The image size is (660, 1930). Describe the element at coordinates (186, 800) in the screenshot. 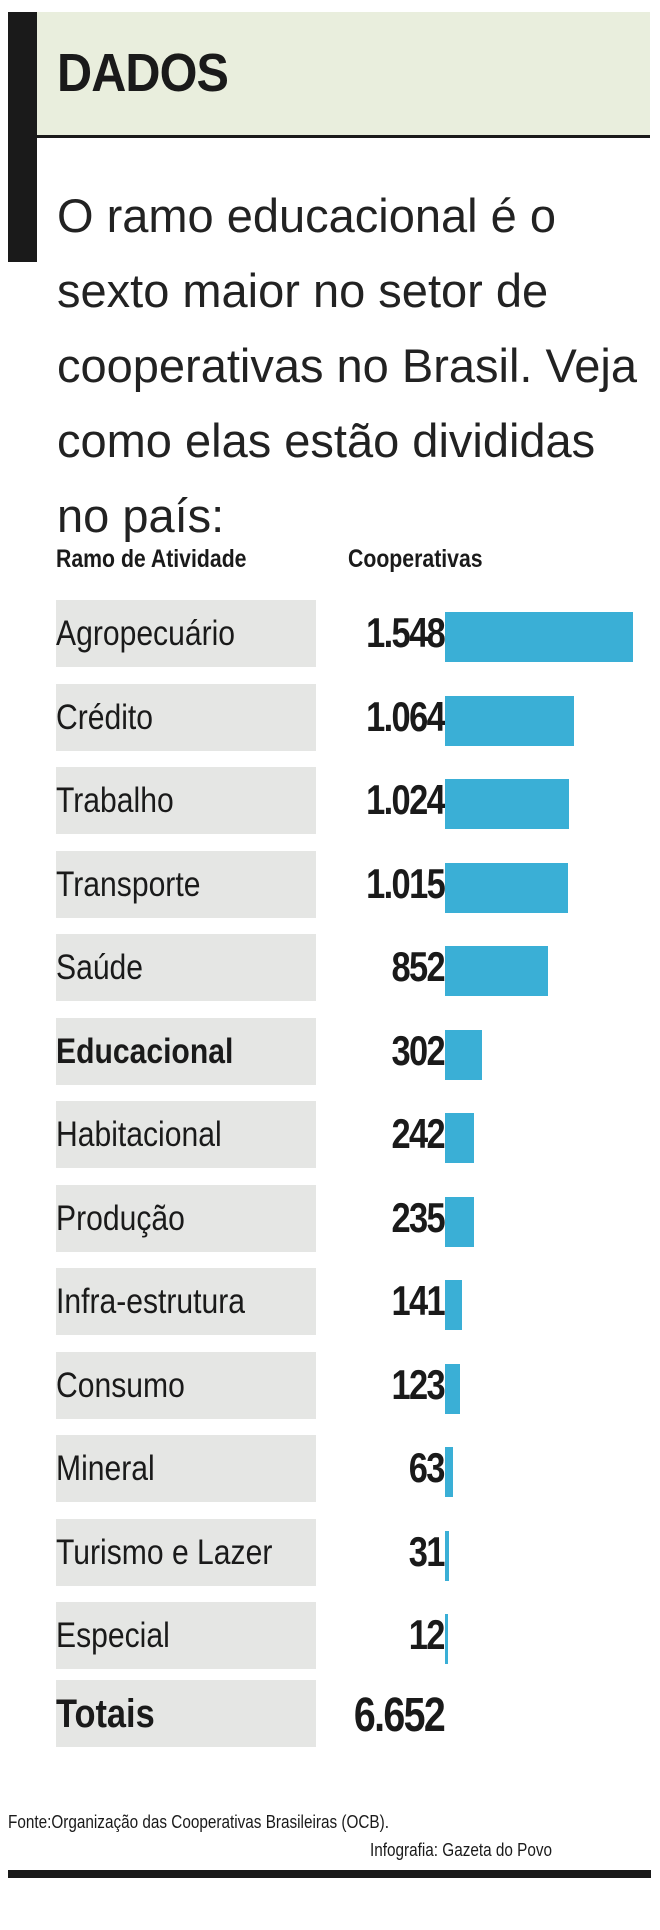

I see `table-row: Trabalho` at that location.